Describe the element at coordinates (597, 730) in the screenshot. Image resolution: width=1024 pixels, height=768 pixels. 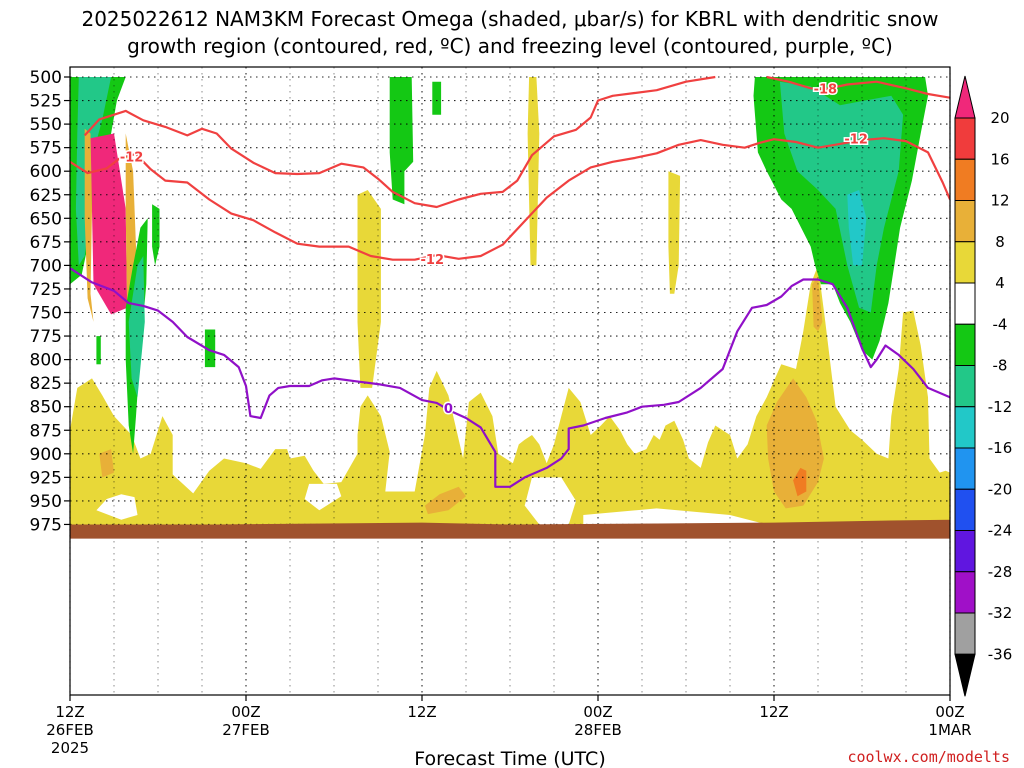
I see `x-tick-label: 28FEB` at that location.